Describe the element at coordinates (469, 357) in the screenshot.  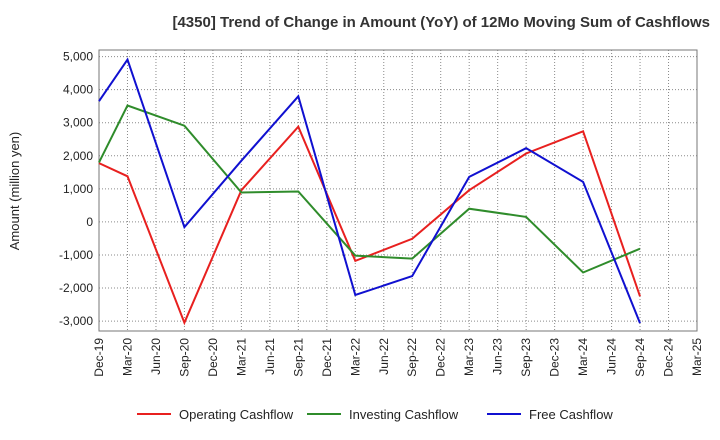
I see `x-tick-label: Mar-23` at that location.